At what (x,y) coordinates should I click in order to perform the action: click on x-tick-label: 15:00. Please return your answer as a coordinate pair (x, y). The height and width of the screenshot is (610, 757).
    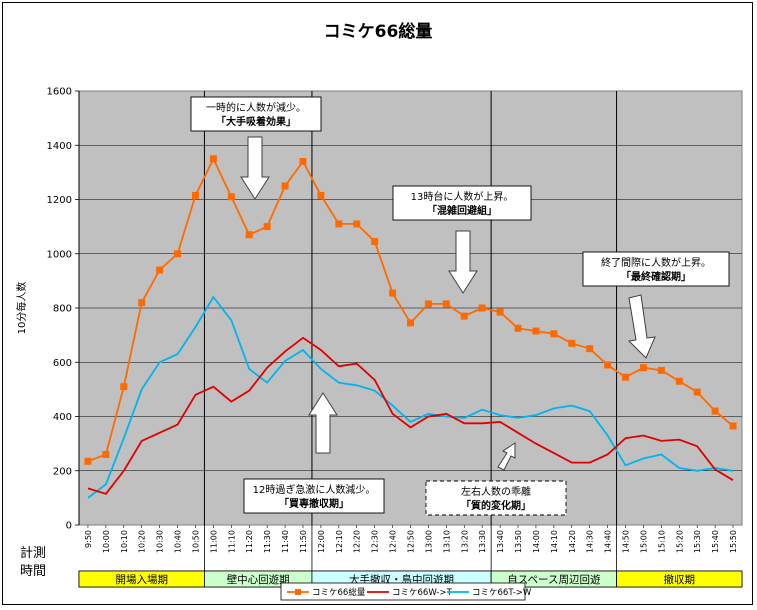
    Looking at the image, I should click on (643, 541).